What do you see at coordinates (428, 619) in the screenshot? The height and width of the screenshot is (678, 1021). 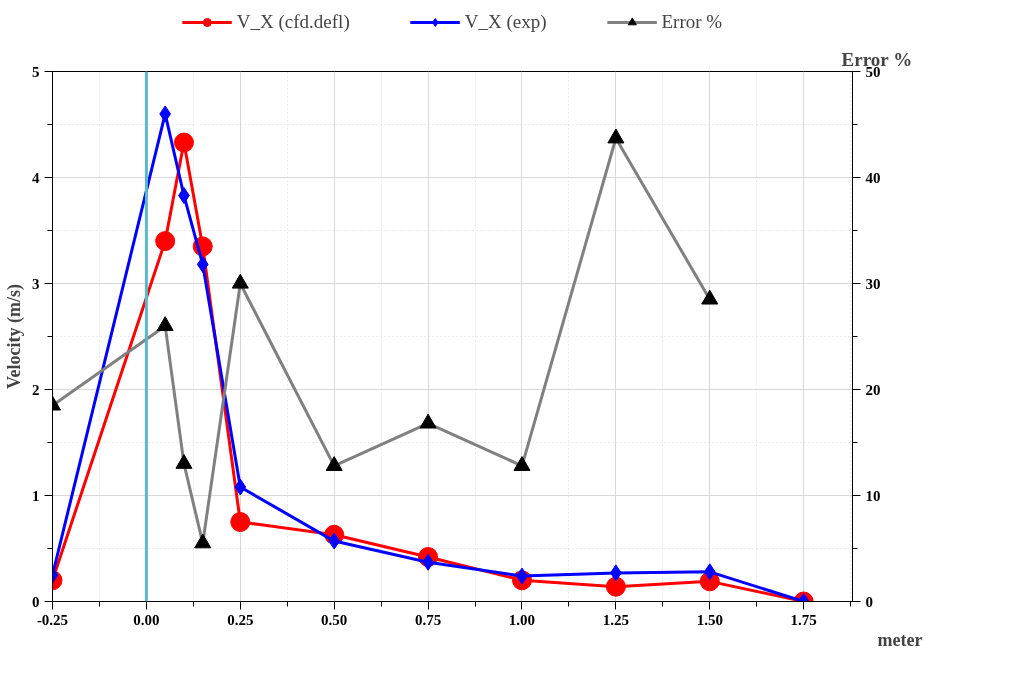 I see `x-tick-label: 0.75` at bounding box center [428, 619].